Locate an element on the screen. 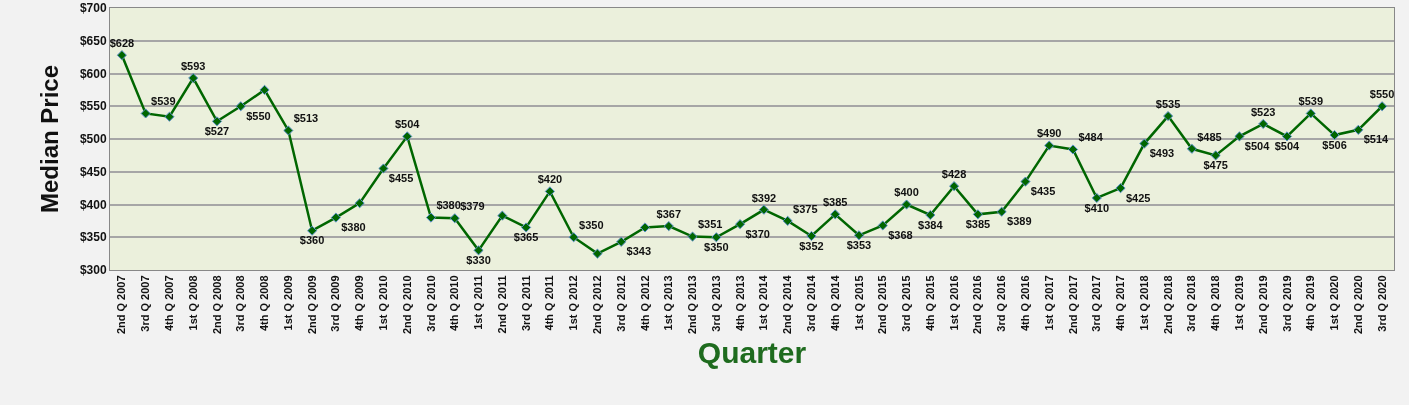 The image size is (1409, 405). data-label: $410 is located at coordinates (1097, 207).